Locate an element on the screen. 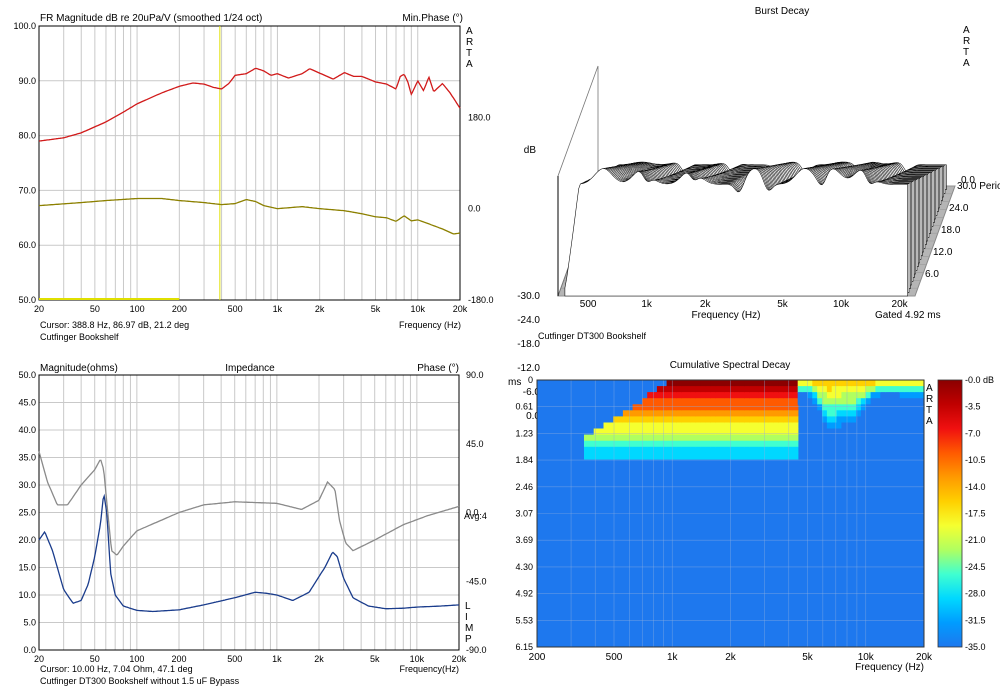 Image resolution: width=1000 pixels, height=688 pixels. x-tick-label: 20k is located at coordinates (459, 659).